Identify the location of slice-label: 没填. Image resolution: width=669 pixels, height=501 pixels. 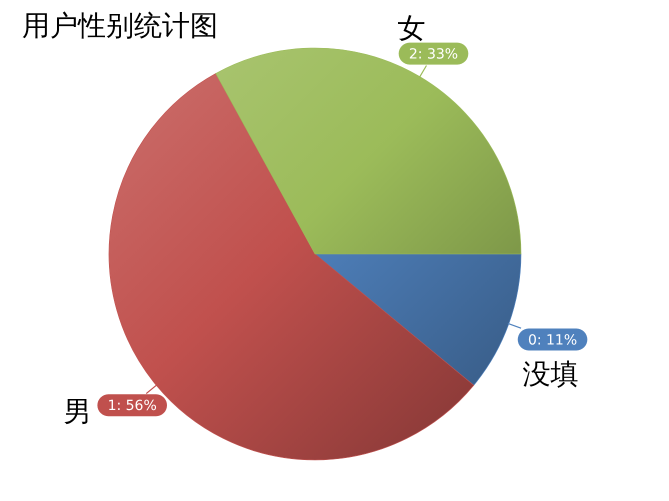
(550, 374).